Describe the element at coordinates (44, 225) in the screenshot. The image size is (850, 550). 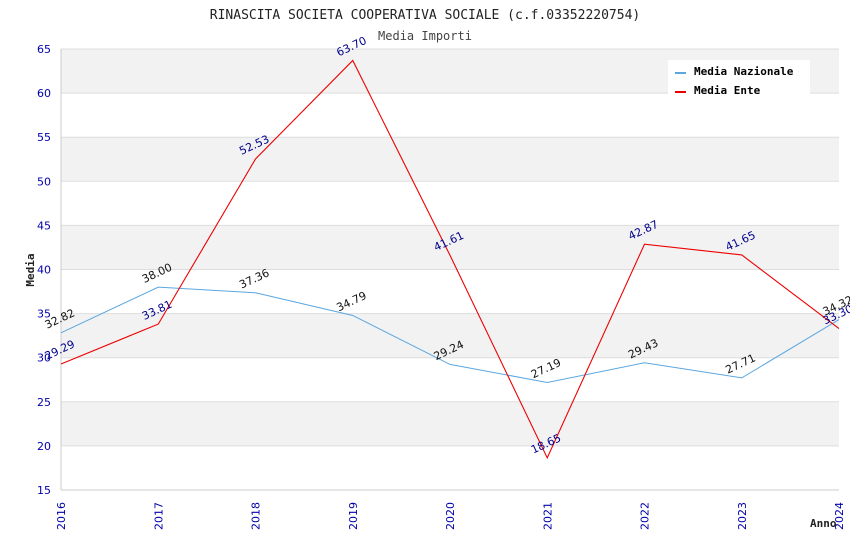
I see `y-tick-label: 45` at that location.